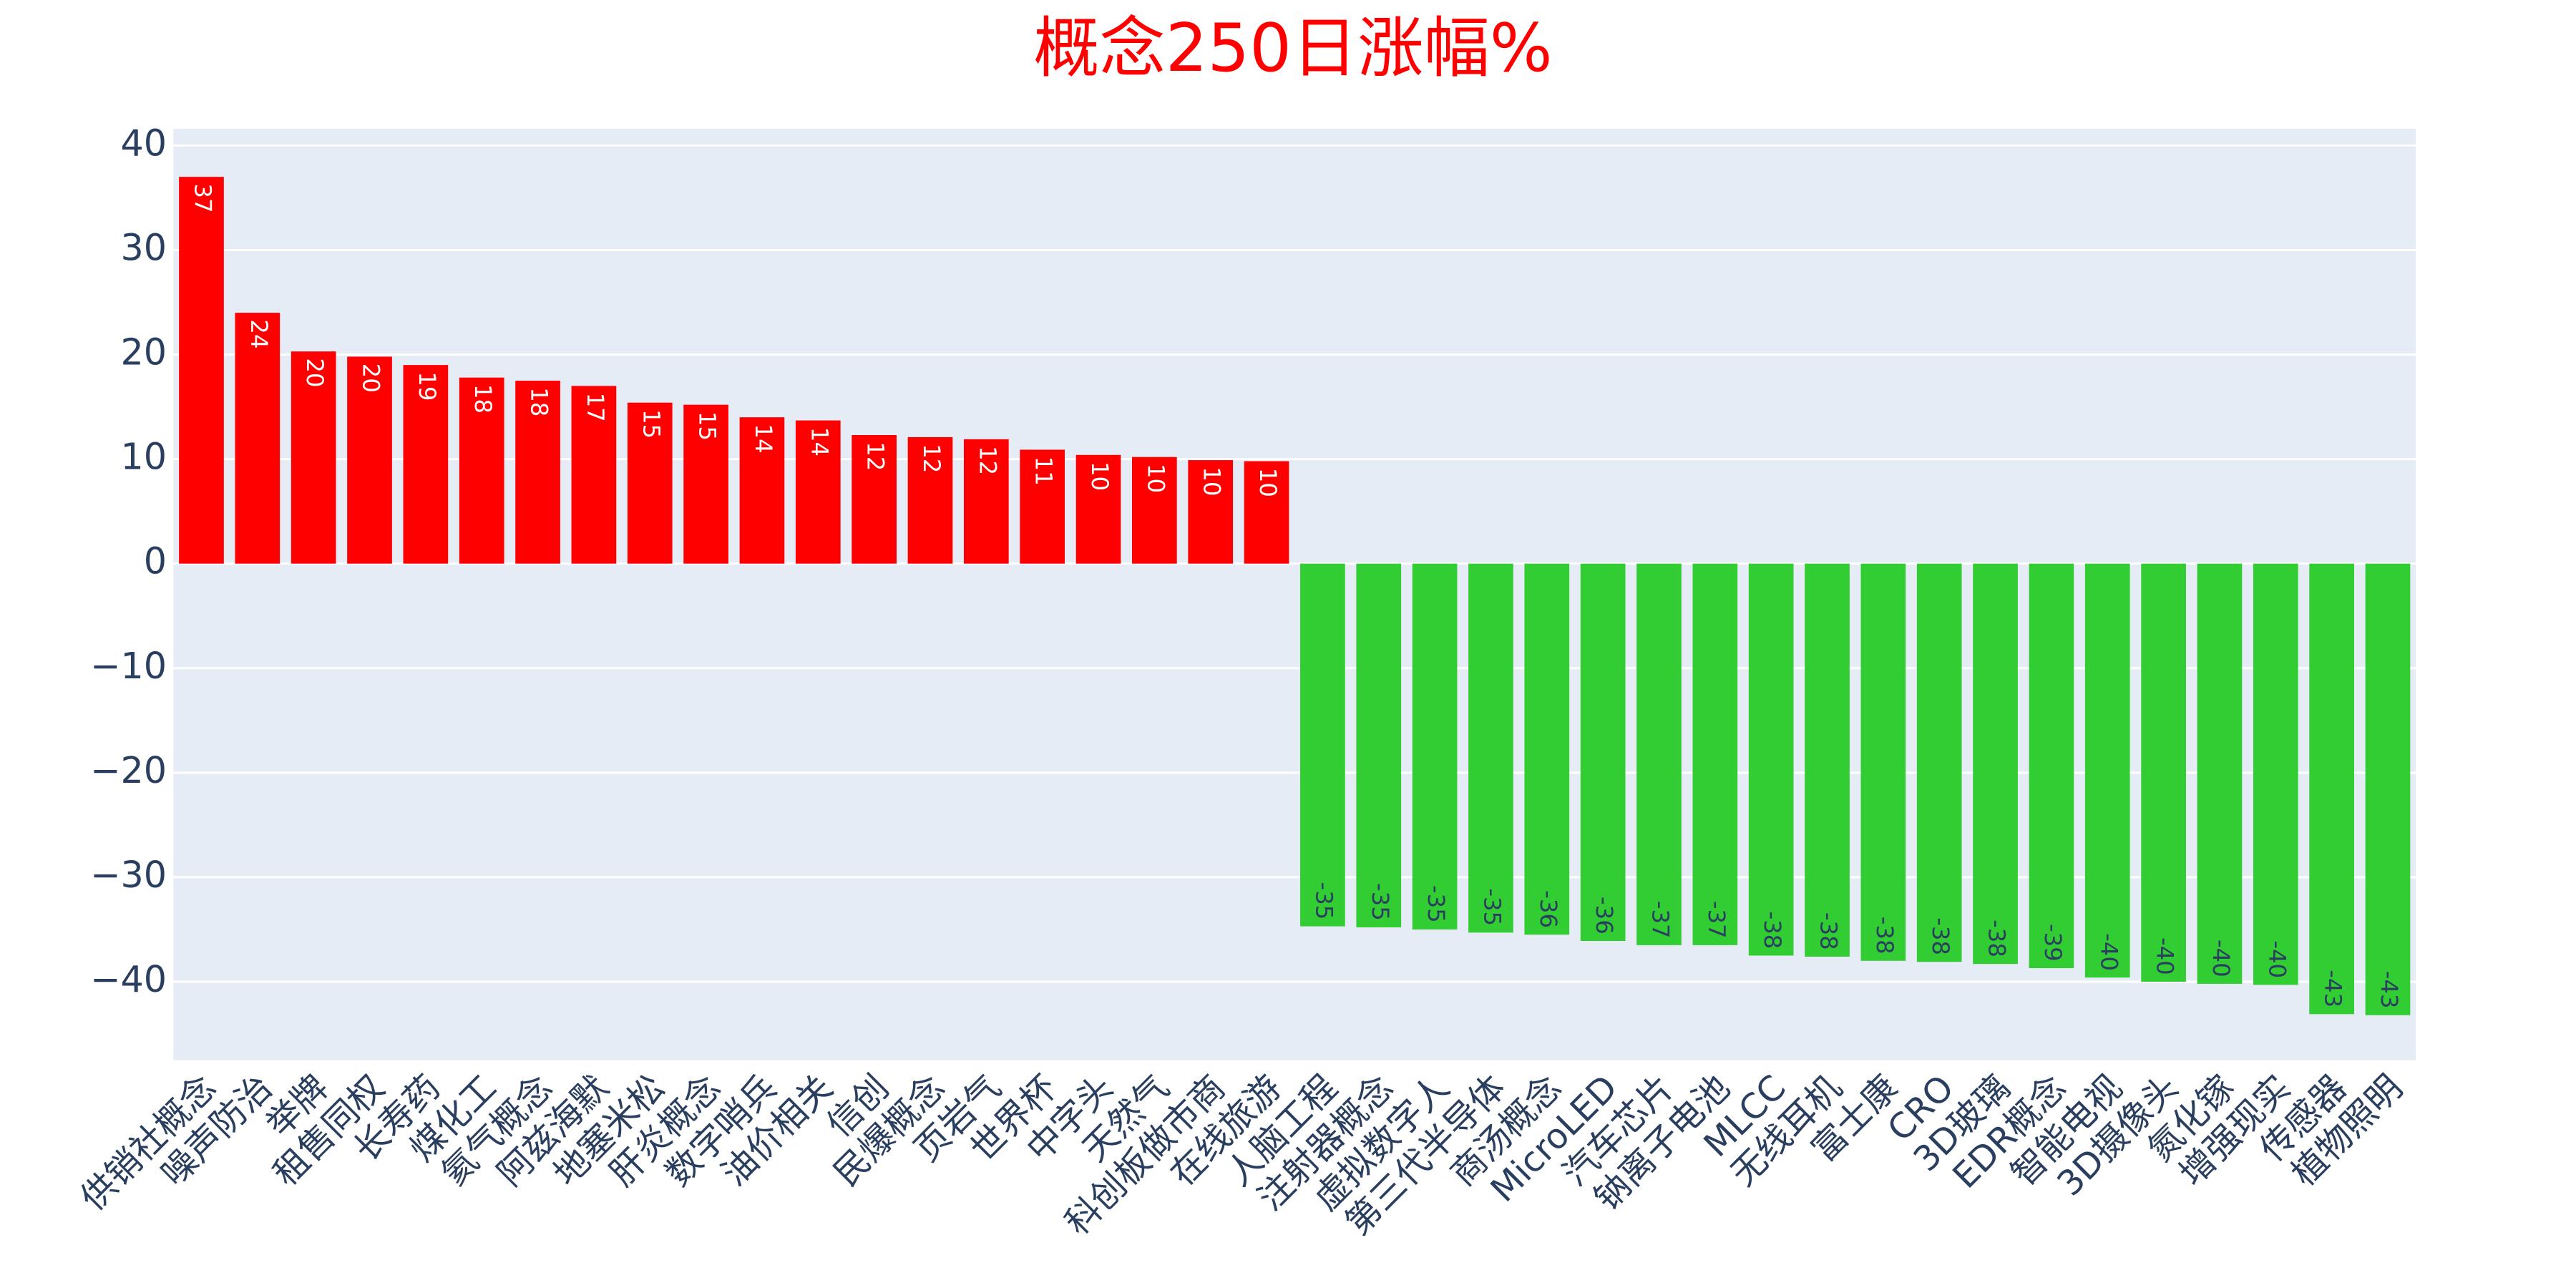 This screenshot has width=2576, height=1288. What do you see at coordinates (2053, 943) in the screenshot?
I see `data-label: -39` at bounding box center [2053, 943].